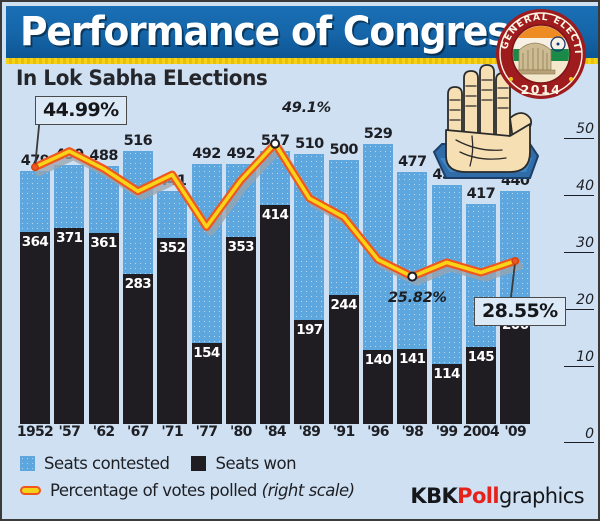 Image resolution: width=600 pixels, height=521 pixels. What do you see at coordinates (412, 432) in the screenshot?
I see `x-axis-label: '98` at bounding box center [412, 432].